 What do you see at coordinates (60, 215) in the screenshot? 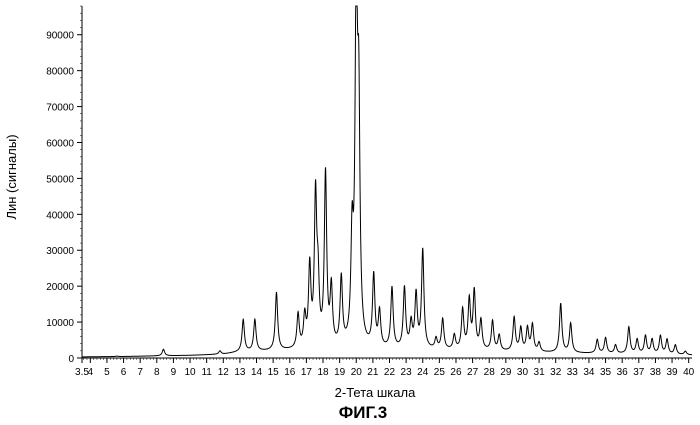
I see `y-tick-label: 40000` at bounding box center [60, 215].